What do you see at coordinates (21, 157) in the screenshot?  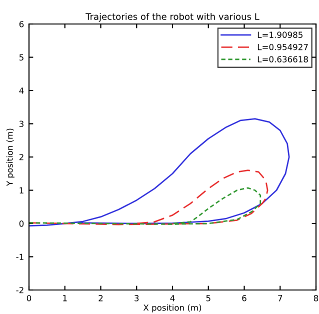 I see `y-tick-label: 2` at bounding box center [21, 157].